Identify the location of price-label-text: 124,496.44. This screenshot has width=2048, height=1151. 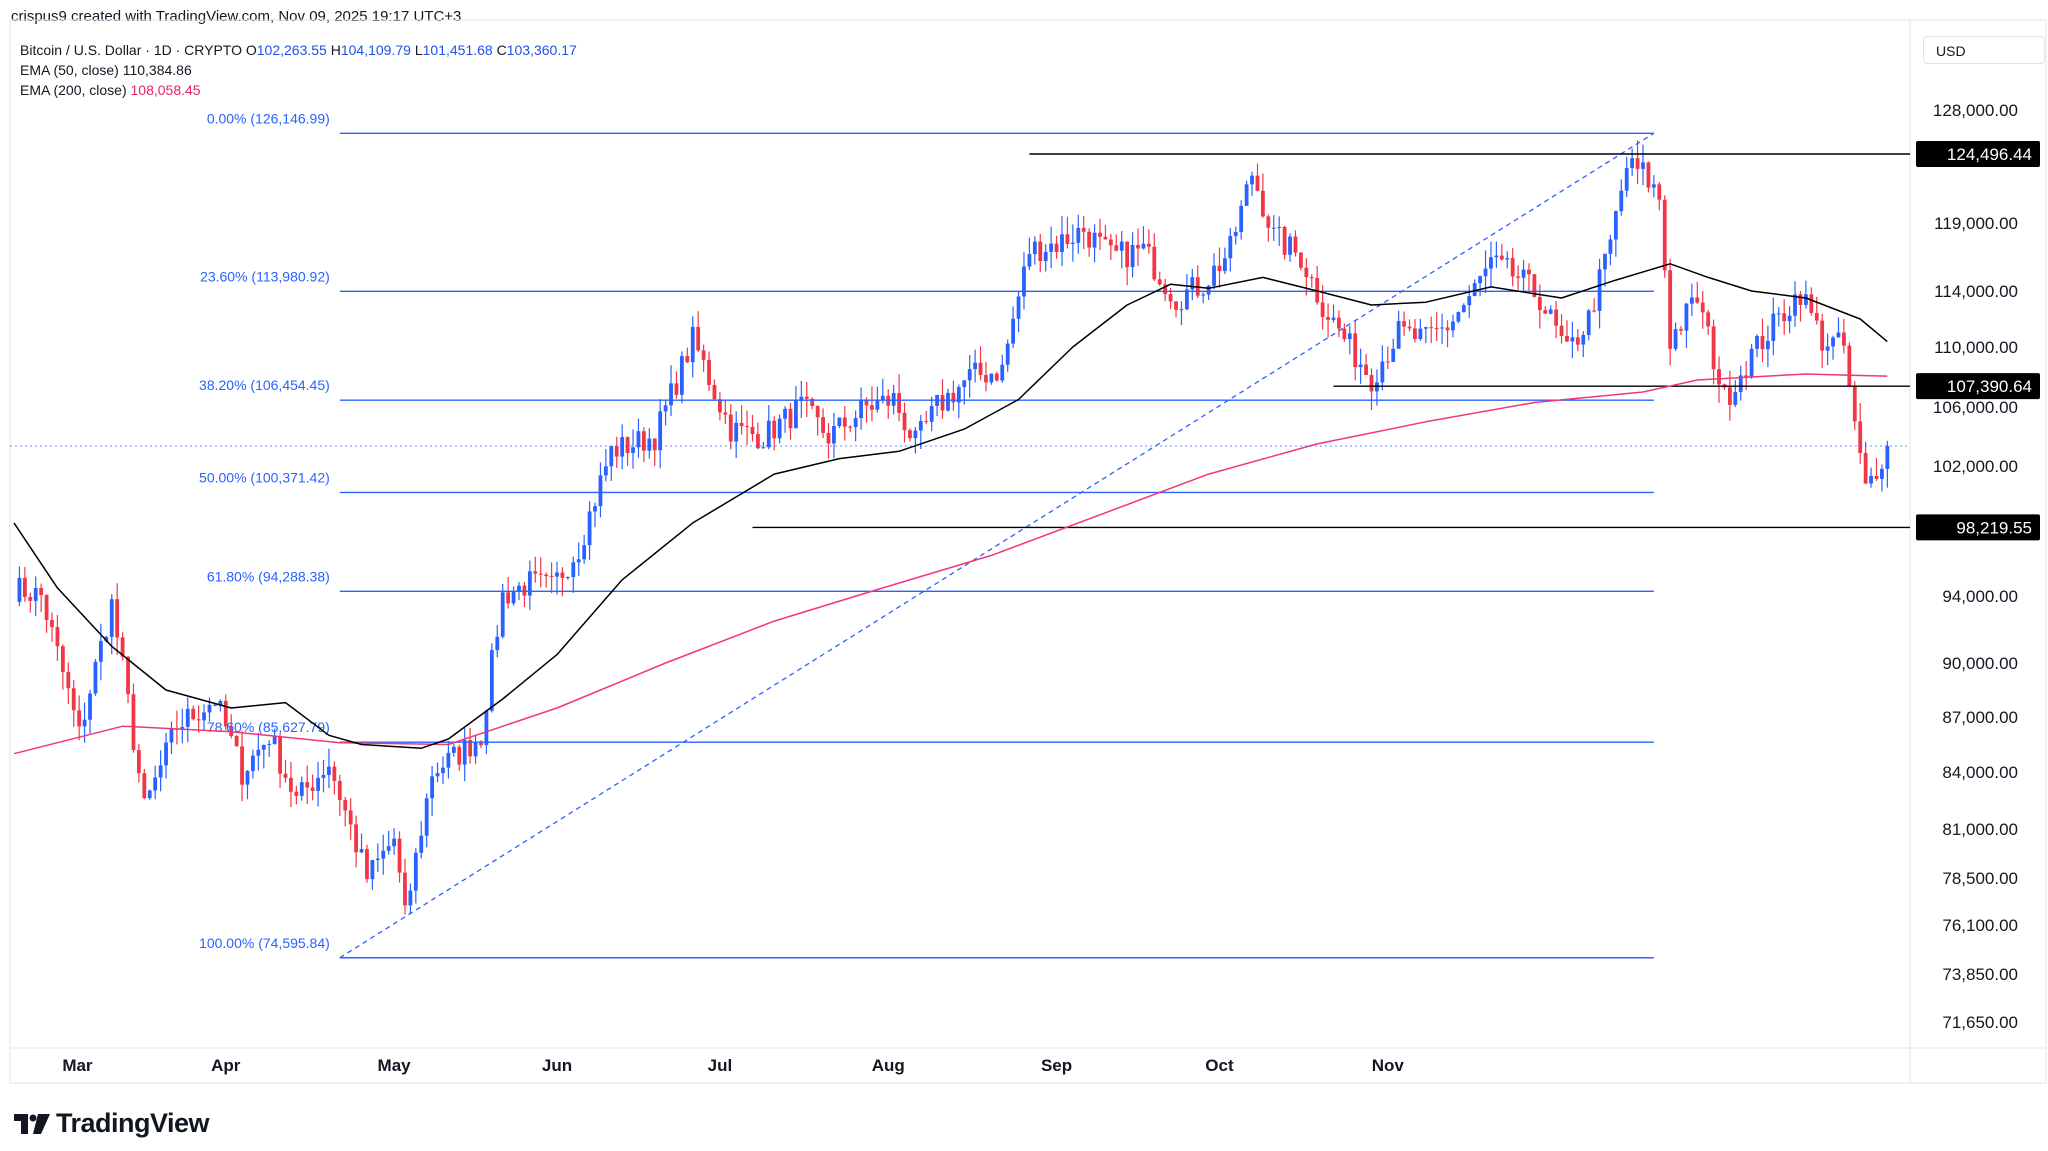
(1989, 154).